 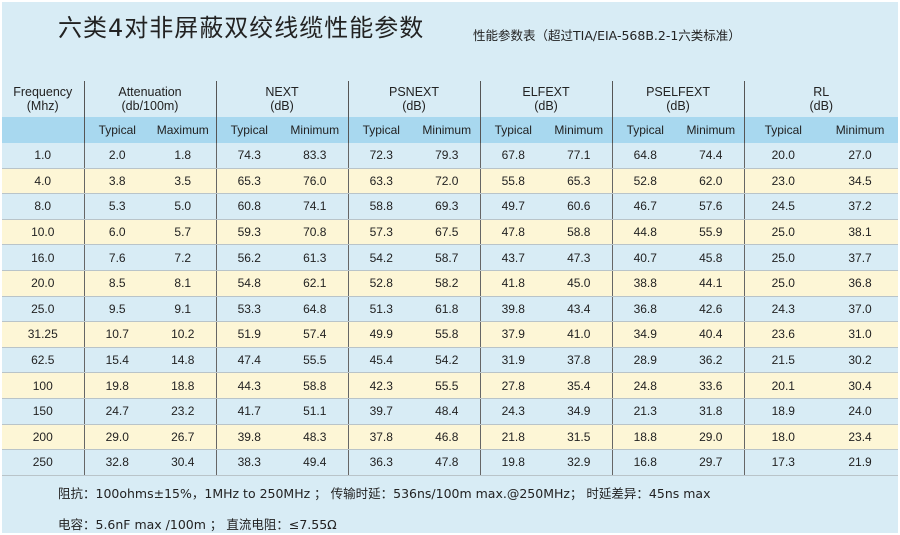 I want to click on table-cell: 5.0, so click(x=183, y=206).